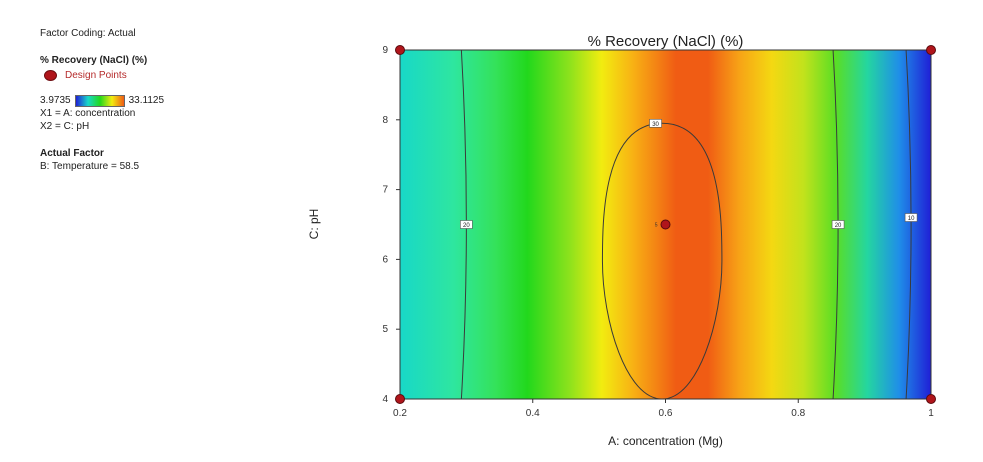  What do you see at coordinates (931, 413) in the screenshot?
I see `x-tick-label: 1` at bounding box center [931, 413].